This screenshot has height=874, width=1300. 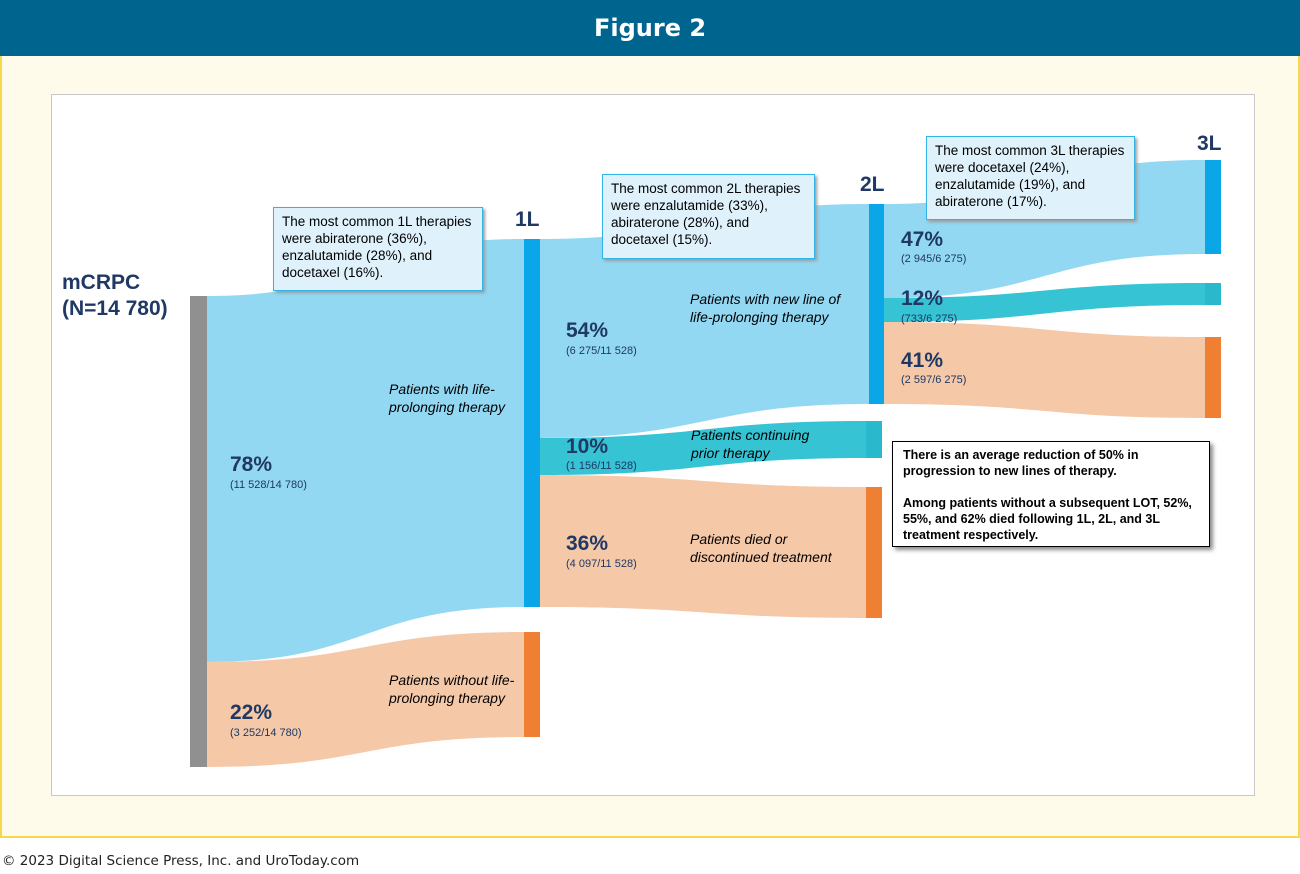 I want to click on node-no-therapy, so click(x=532, y=684).